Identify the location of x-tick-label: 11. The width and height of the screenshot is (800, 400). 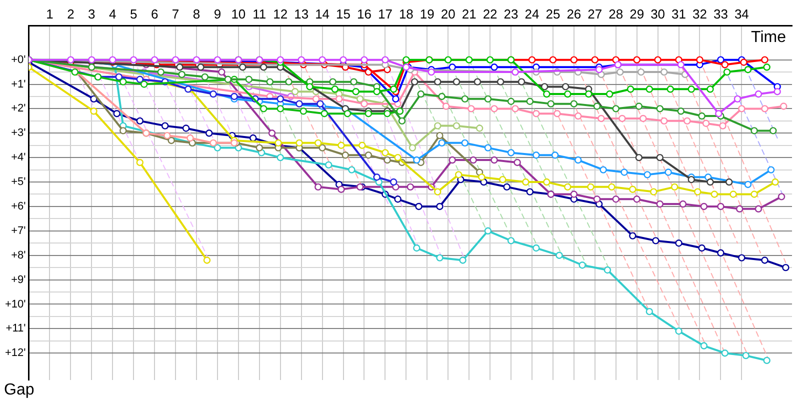
(259, 14).